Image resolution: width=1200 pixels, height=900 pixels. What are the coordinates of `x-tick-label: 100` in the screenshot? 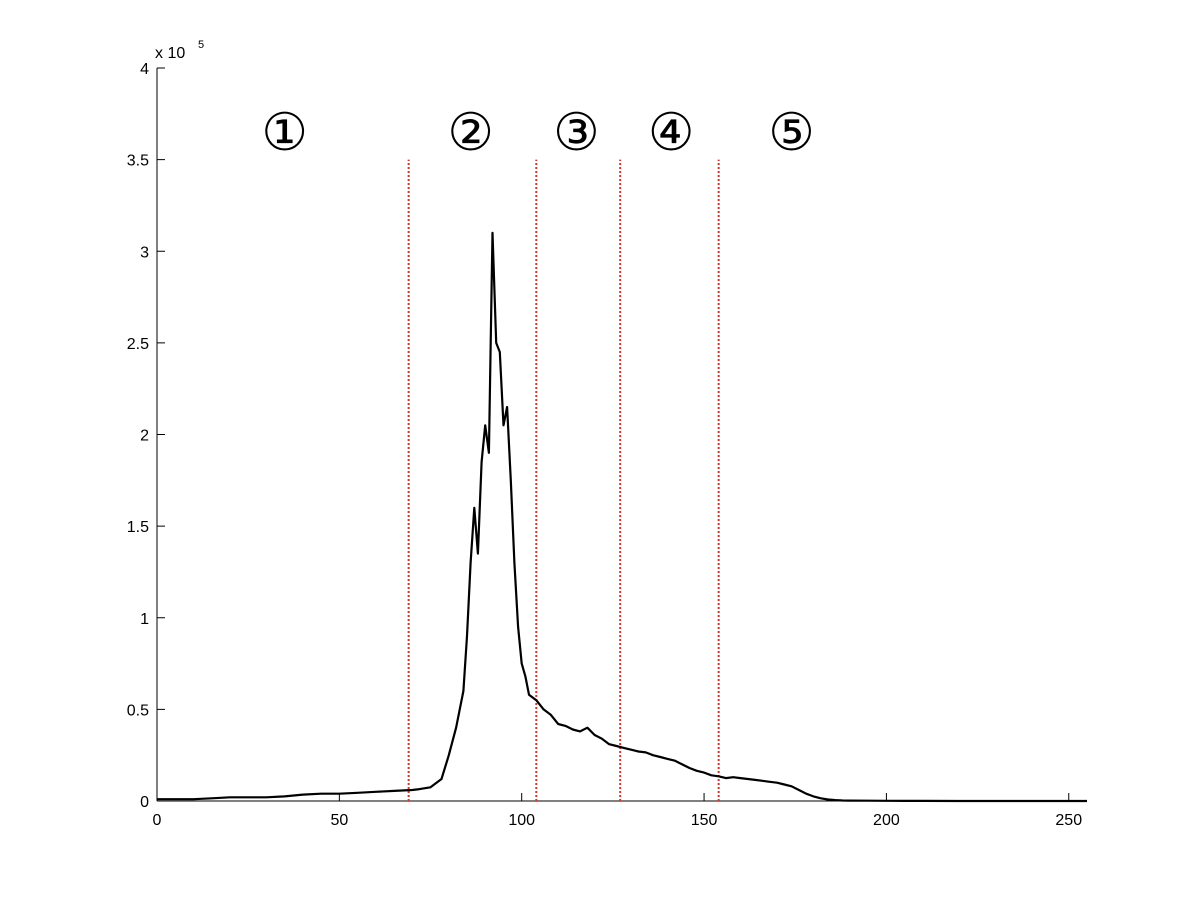 It's located at (521, 820).